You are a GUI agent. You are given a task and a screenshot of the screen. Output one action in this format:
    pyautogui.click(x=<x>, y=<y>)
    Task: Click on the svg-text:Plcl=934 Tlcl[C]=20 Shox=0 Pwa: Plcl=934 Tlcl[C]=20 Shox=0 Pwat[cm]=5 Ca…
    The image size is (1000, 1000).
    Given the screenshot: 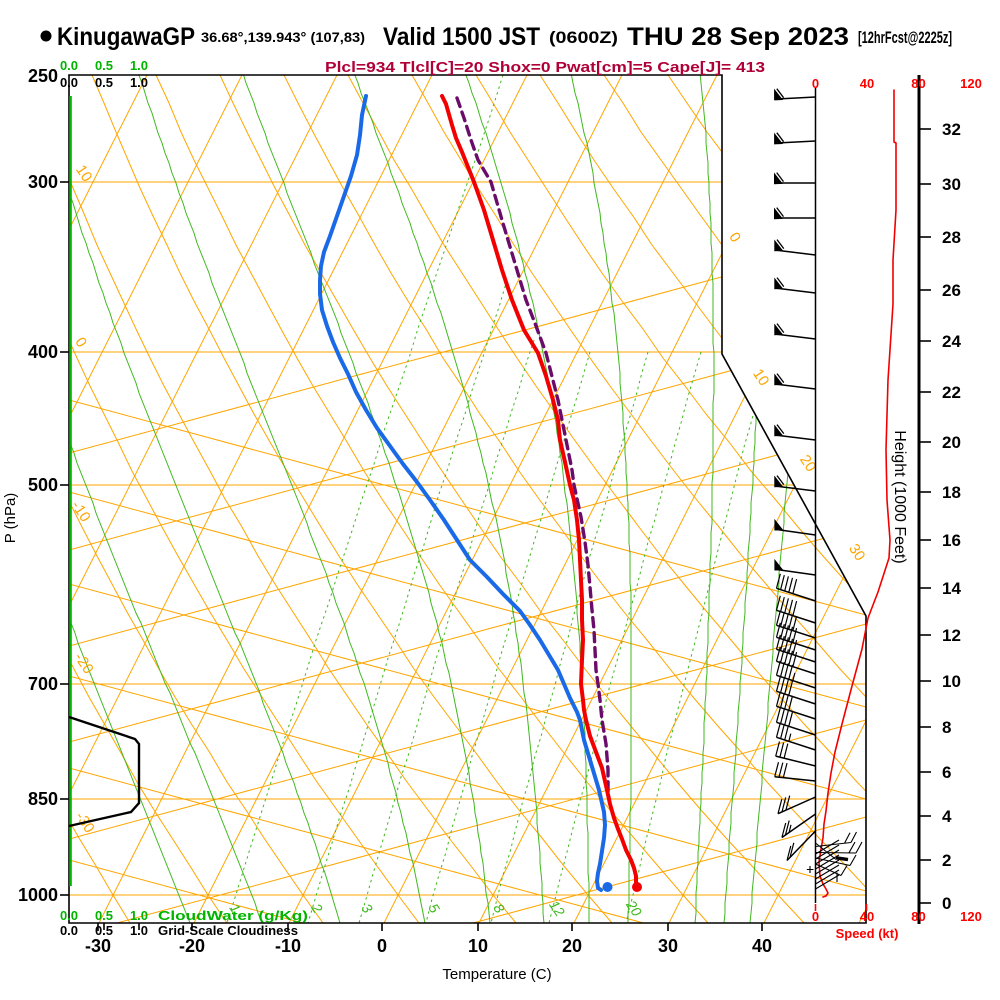 What is the action you would take?
    pyautogui.click(x=545, y=68)
    